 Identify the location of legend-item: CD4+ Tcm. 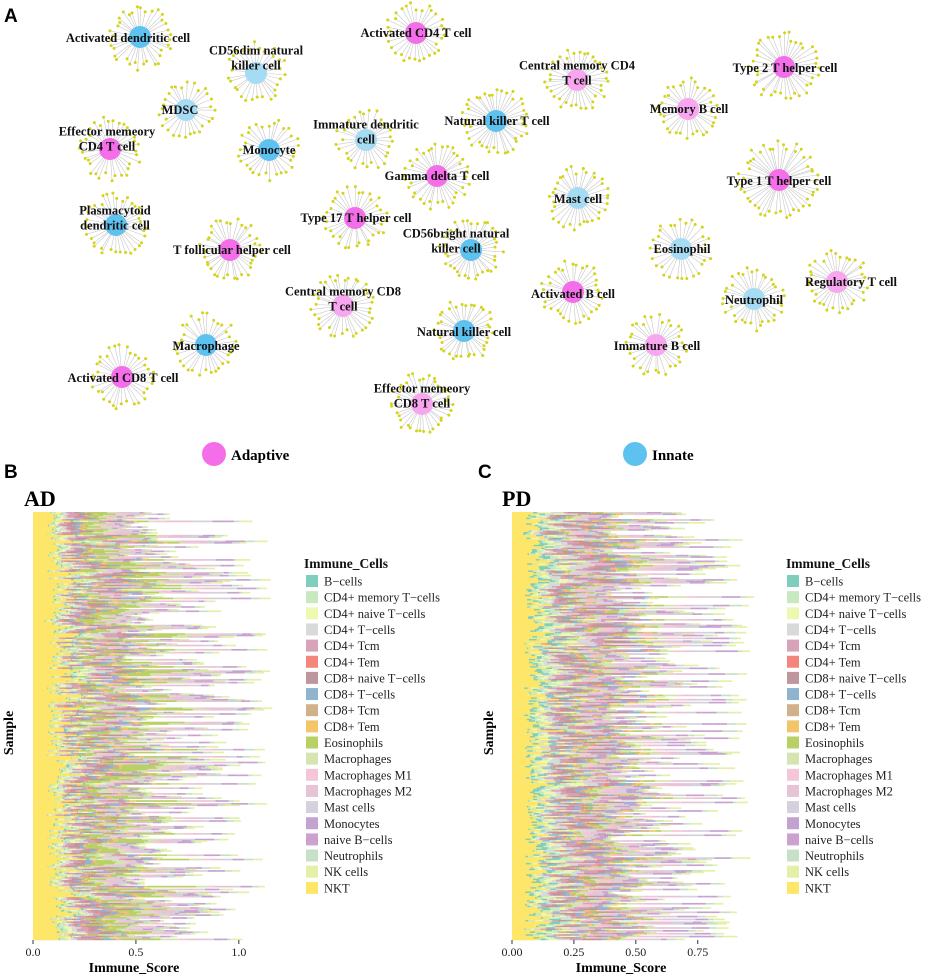
(352, 646).